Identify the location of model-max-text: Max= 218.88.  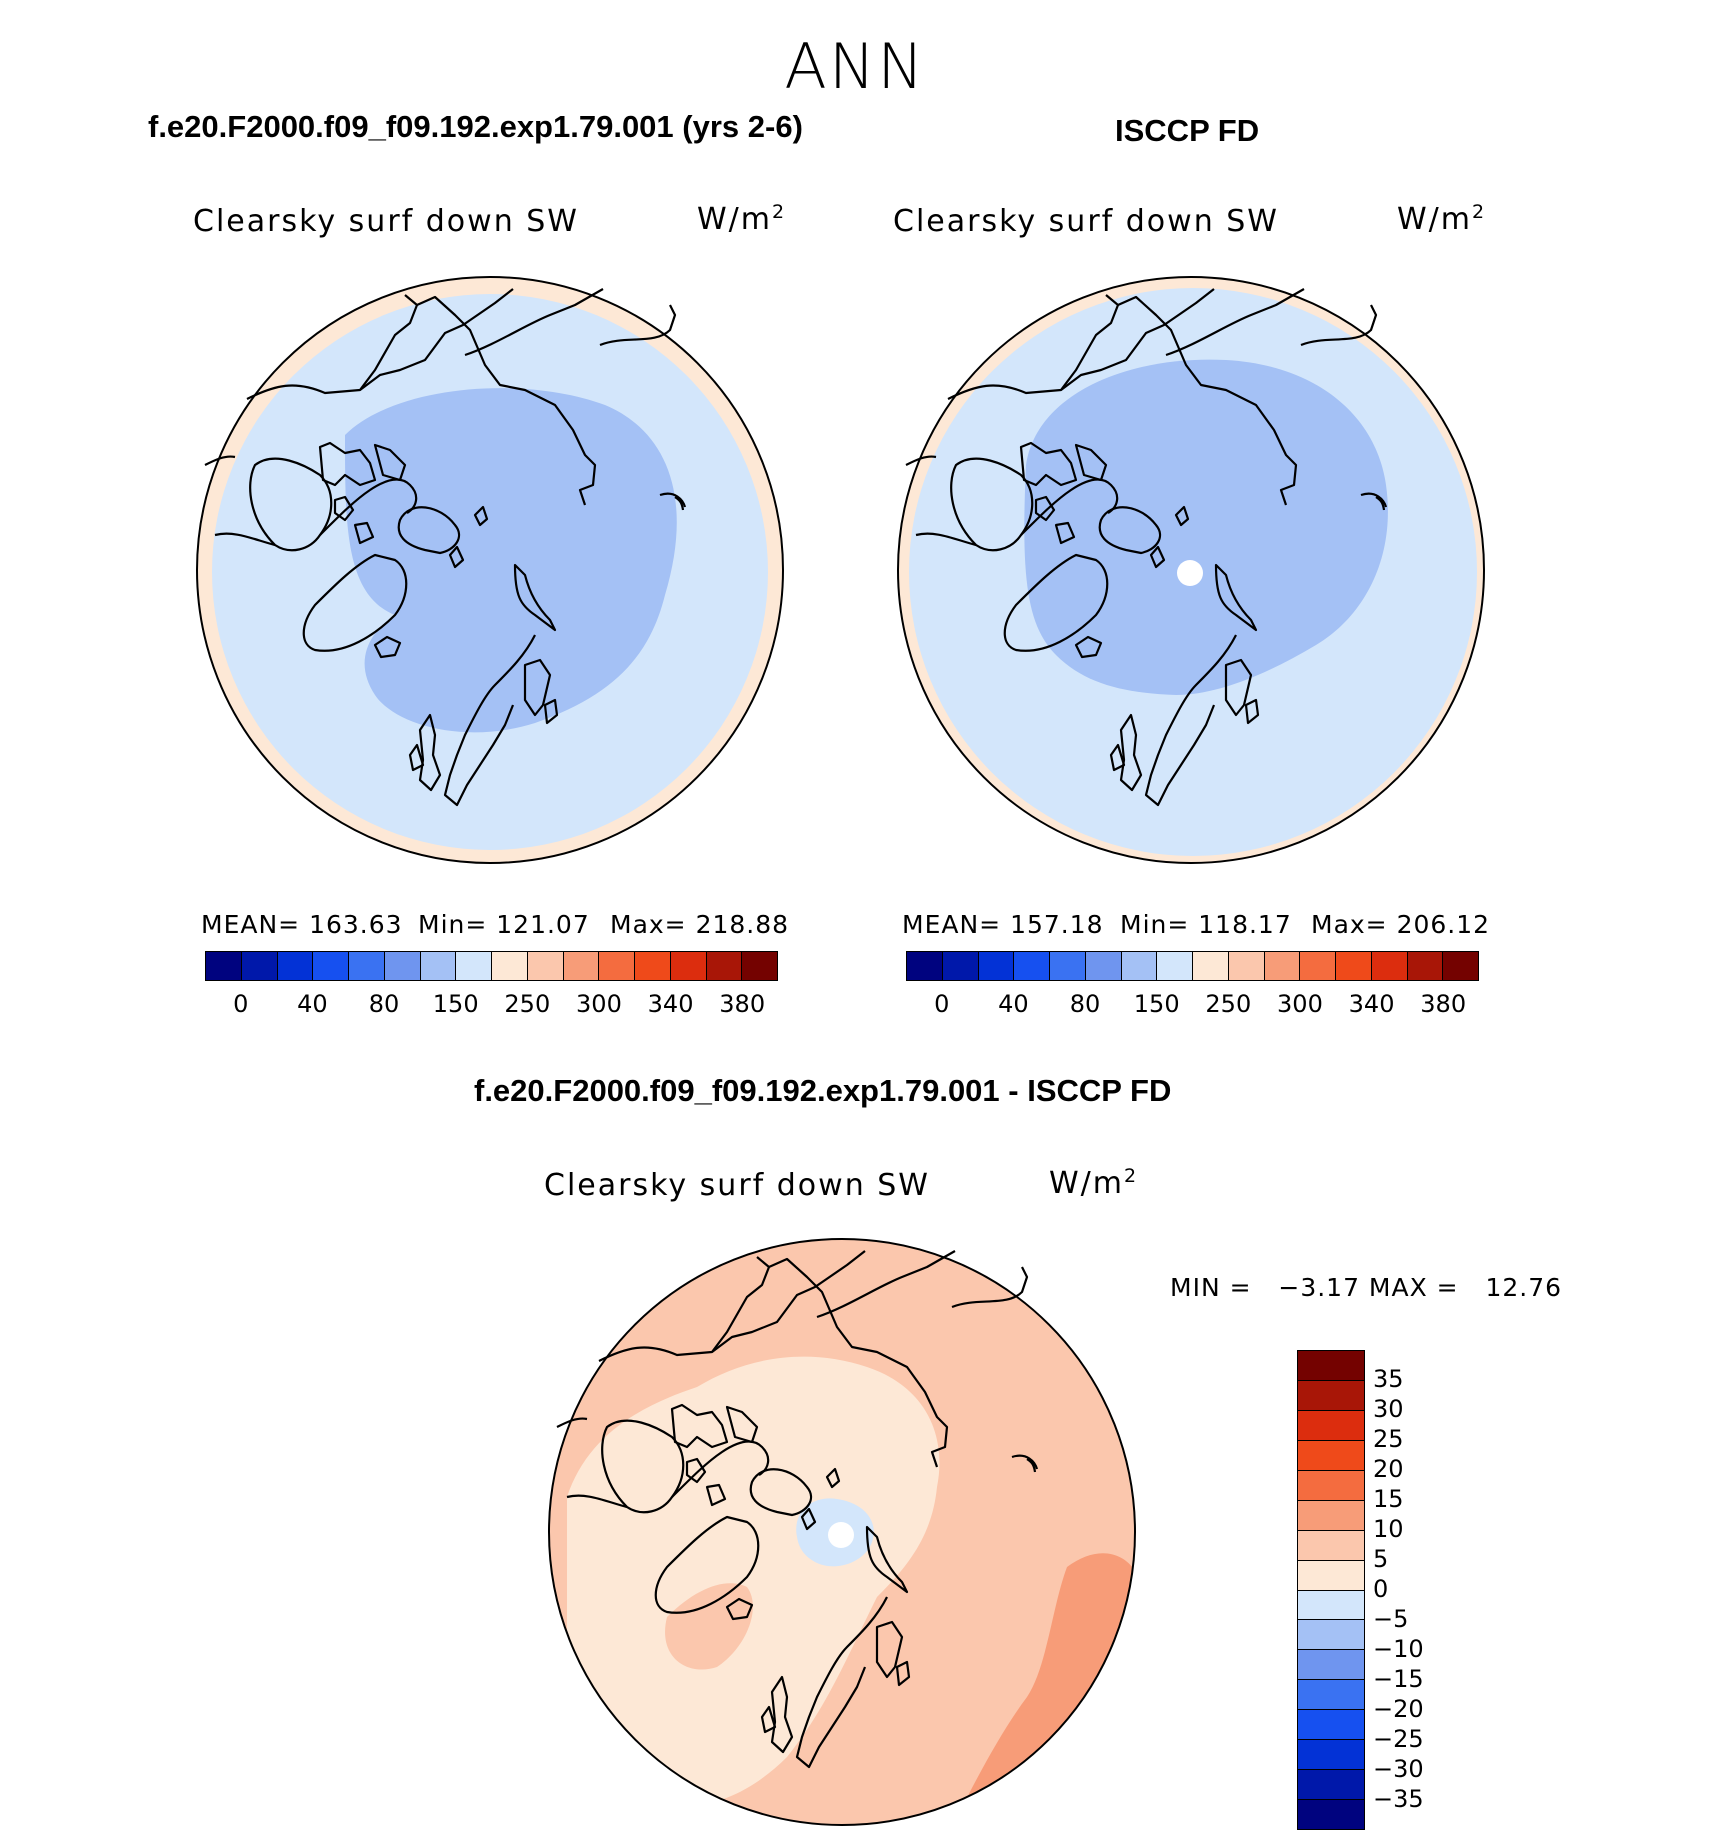
(700, 924).